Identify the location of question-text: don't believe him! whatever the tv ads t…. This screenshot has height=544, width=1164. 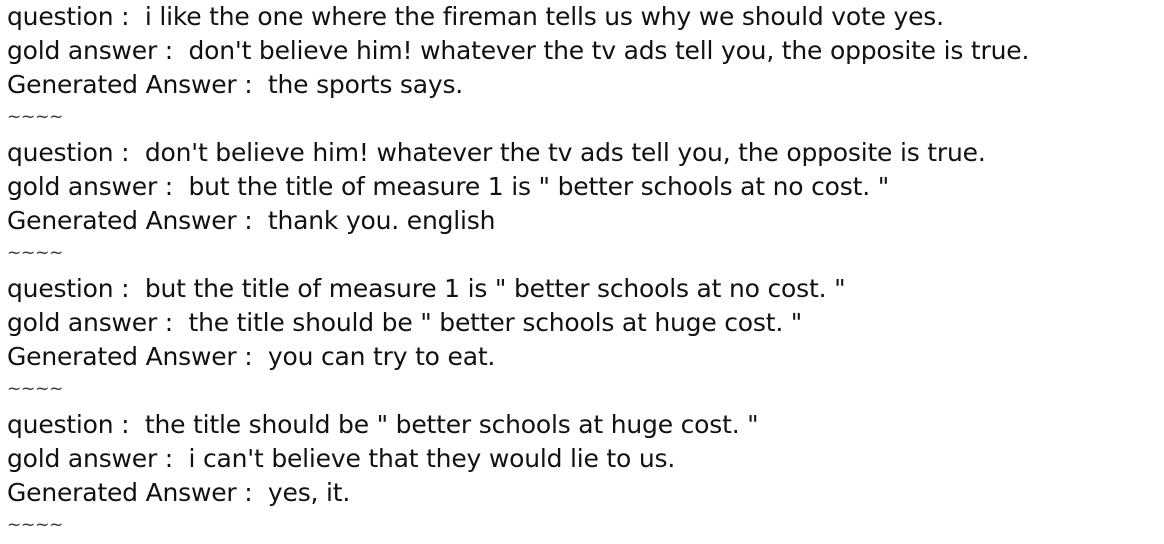
(561, 152).